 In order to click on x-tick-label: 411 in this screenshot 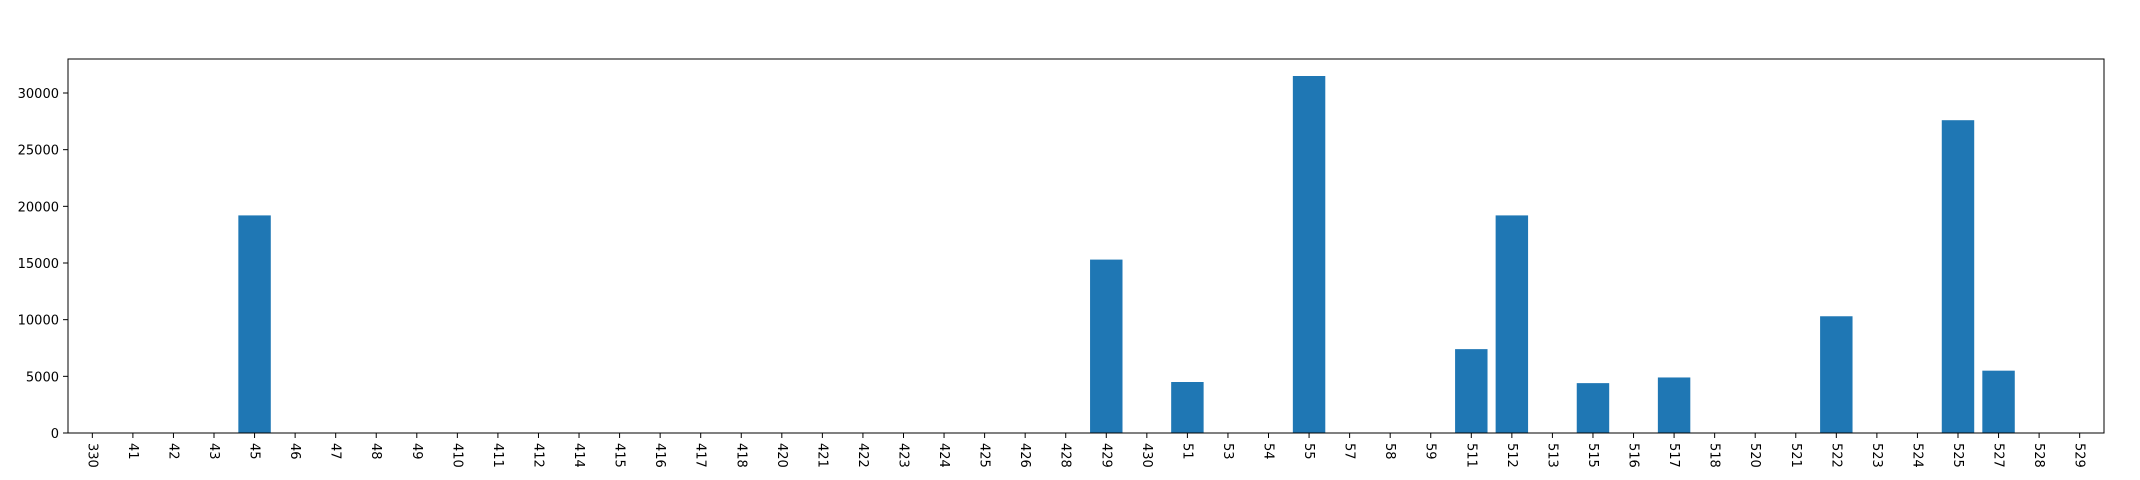, I will do `click(497, 455)`.